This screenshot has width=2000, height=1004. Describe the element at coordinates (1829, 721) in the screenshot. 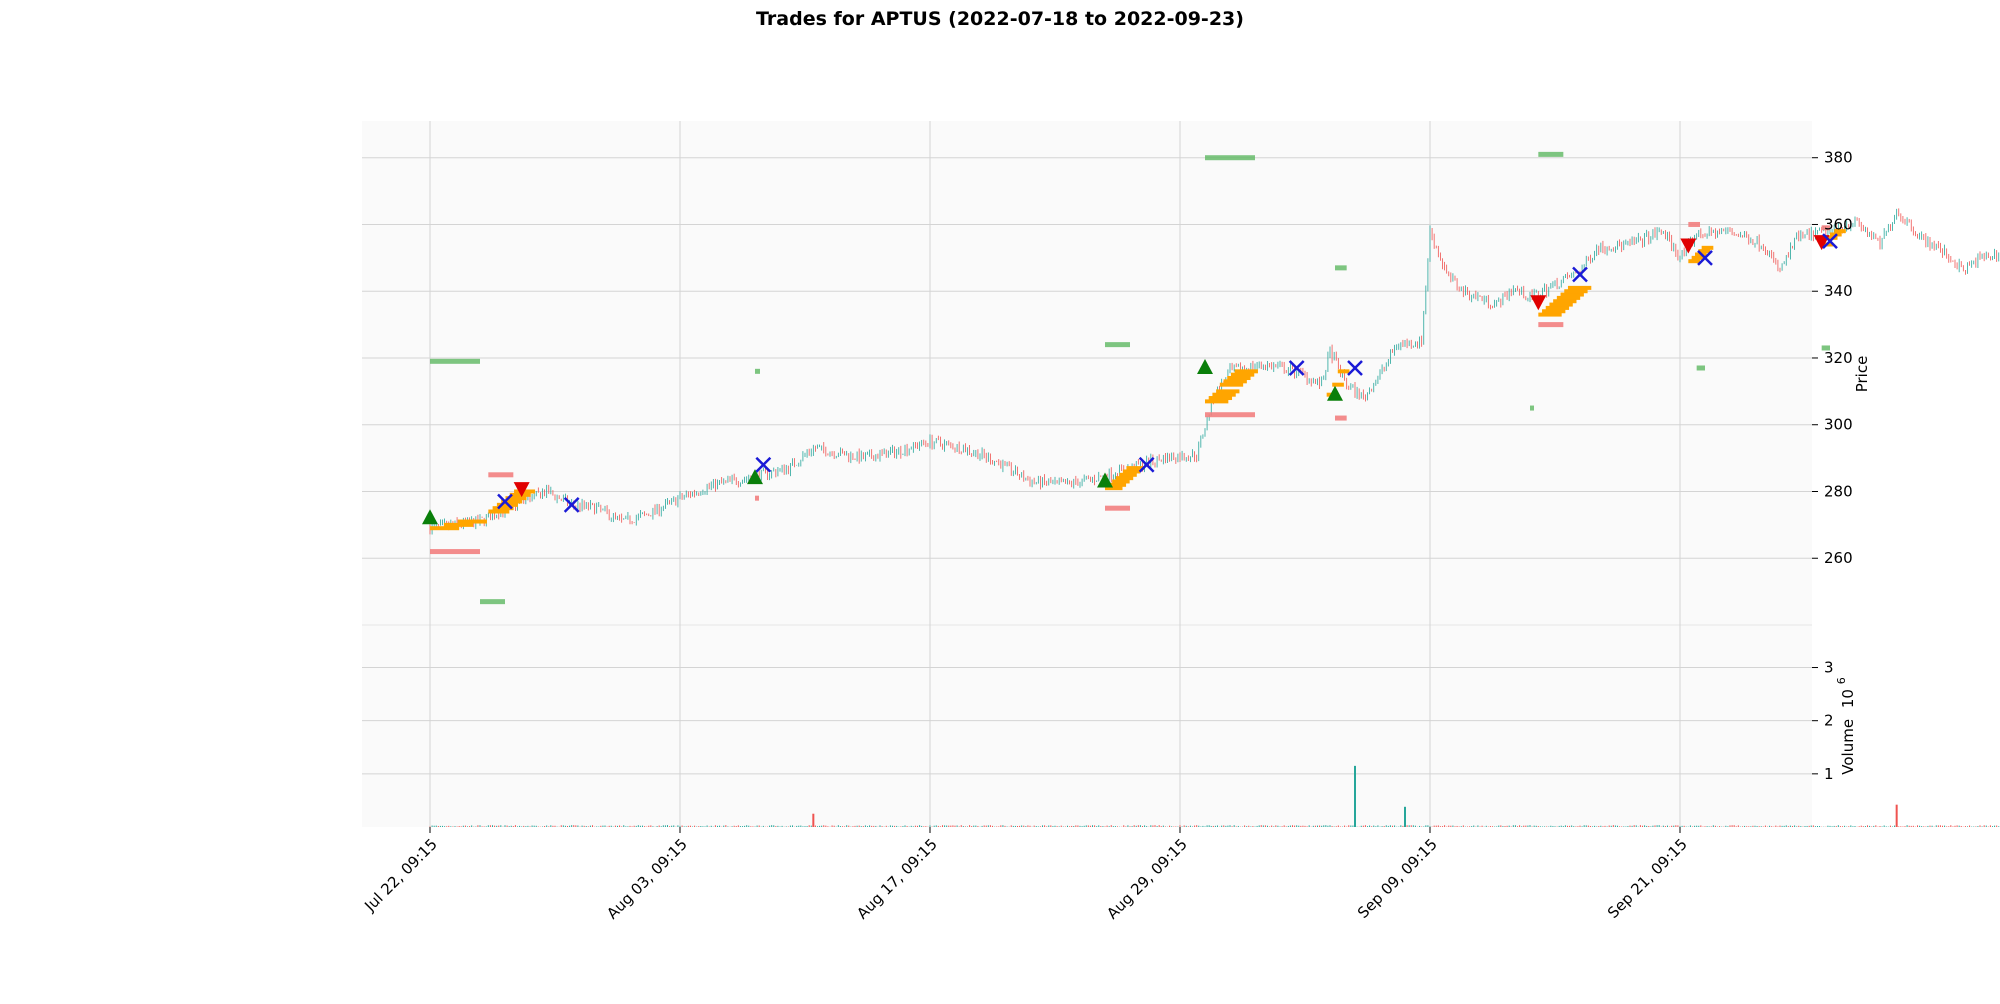

I see `volume-tick-label: 2` at that location.